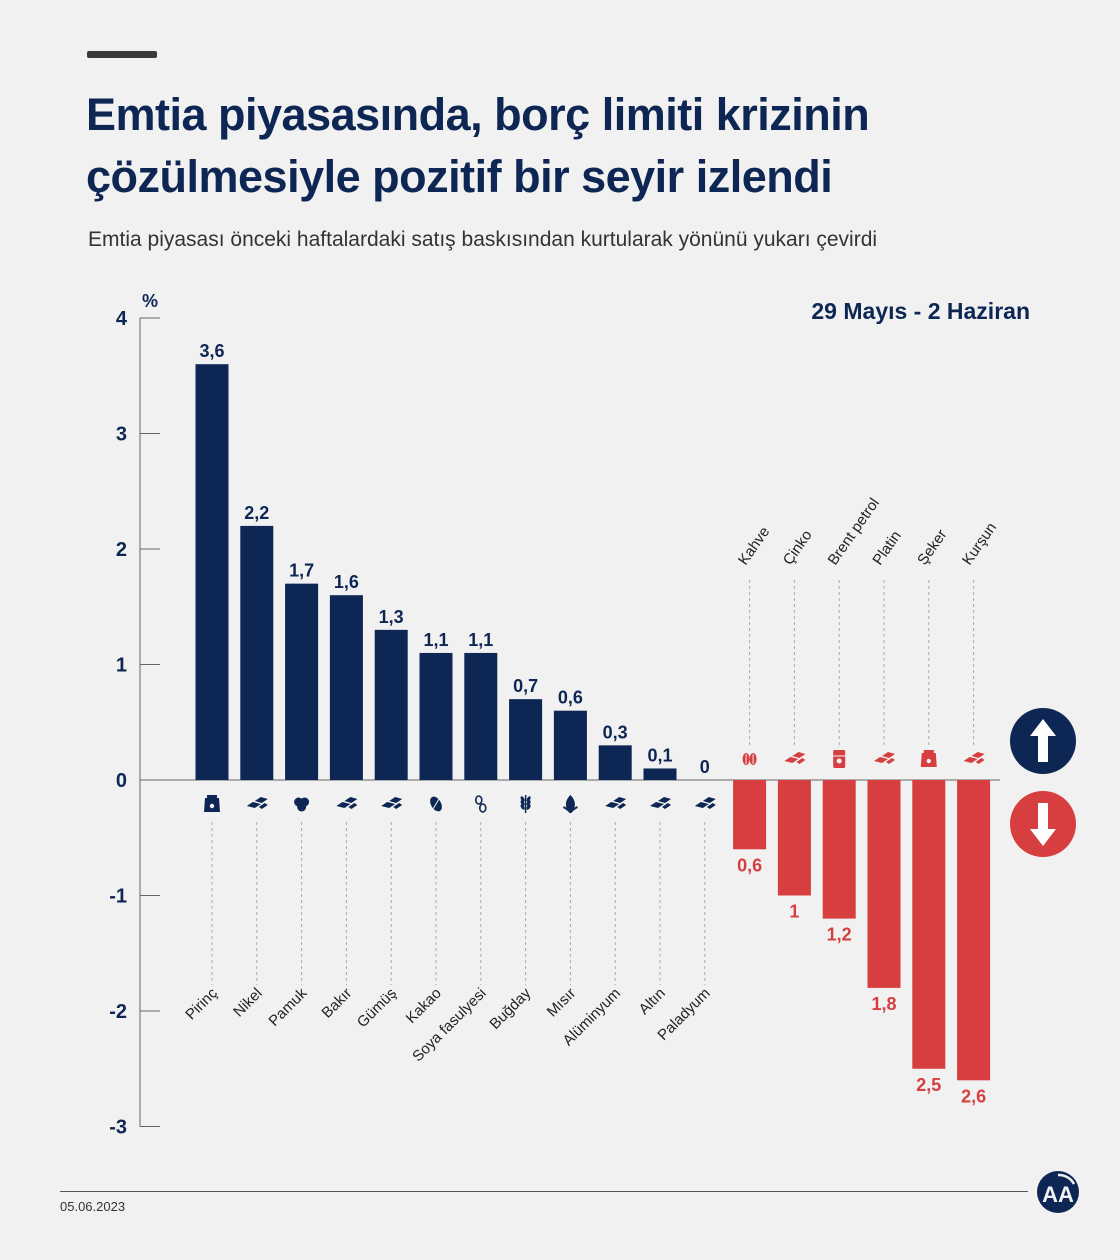 This screenshot has height=1260, width=1120. Describe the element at coordinates (928, 1085) in the screenshot. I see `value-label-16: 2,5` at that location.